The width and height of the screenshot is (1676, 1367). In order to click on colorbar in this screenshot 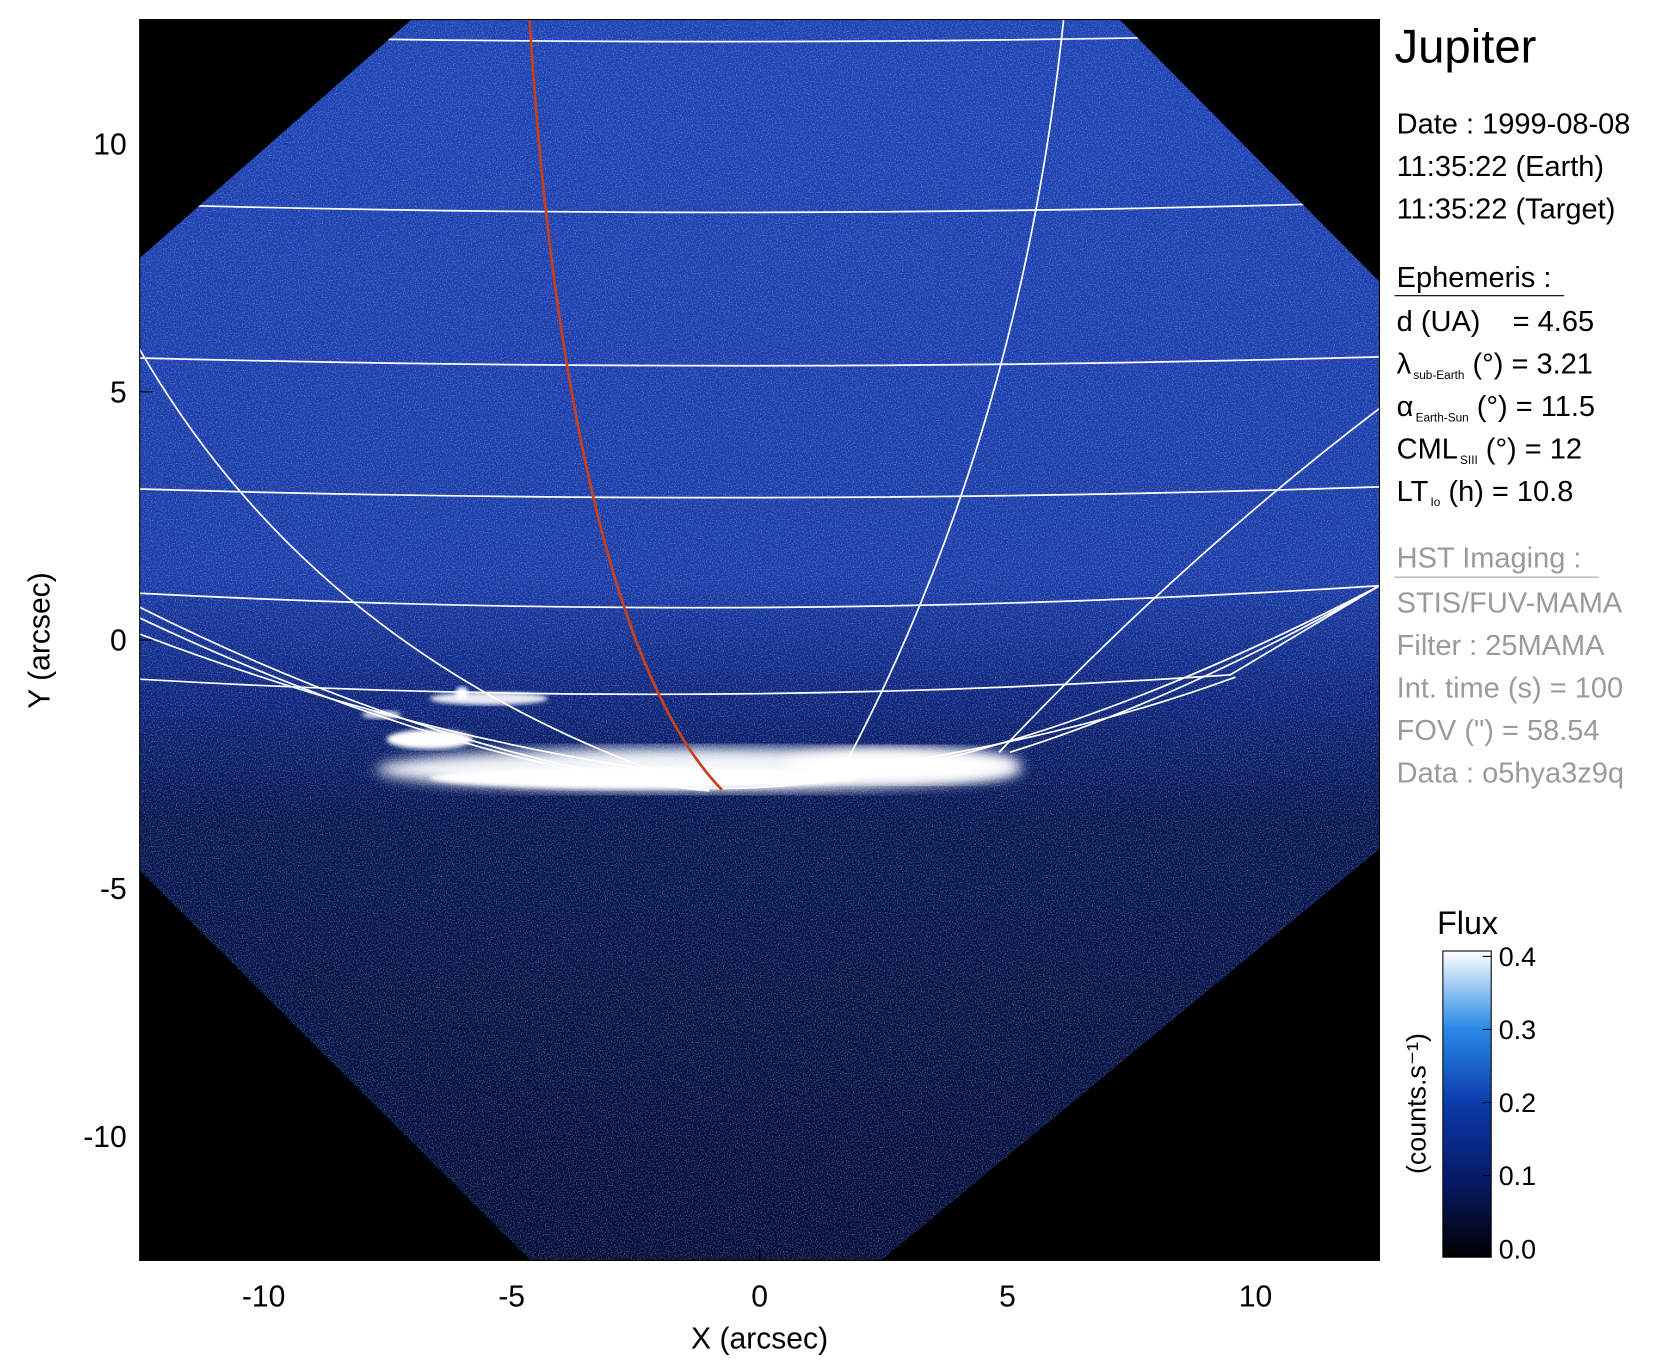, I will do `click(1467, 1104)`.